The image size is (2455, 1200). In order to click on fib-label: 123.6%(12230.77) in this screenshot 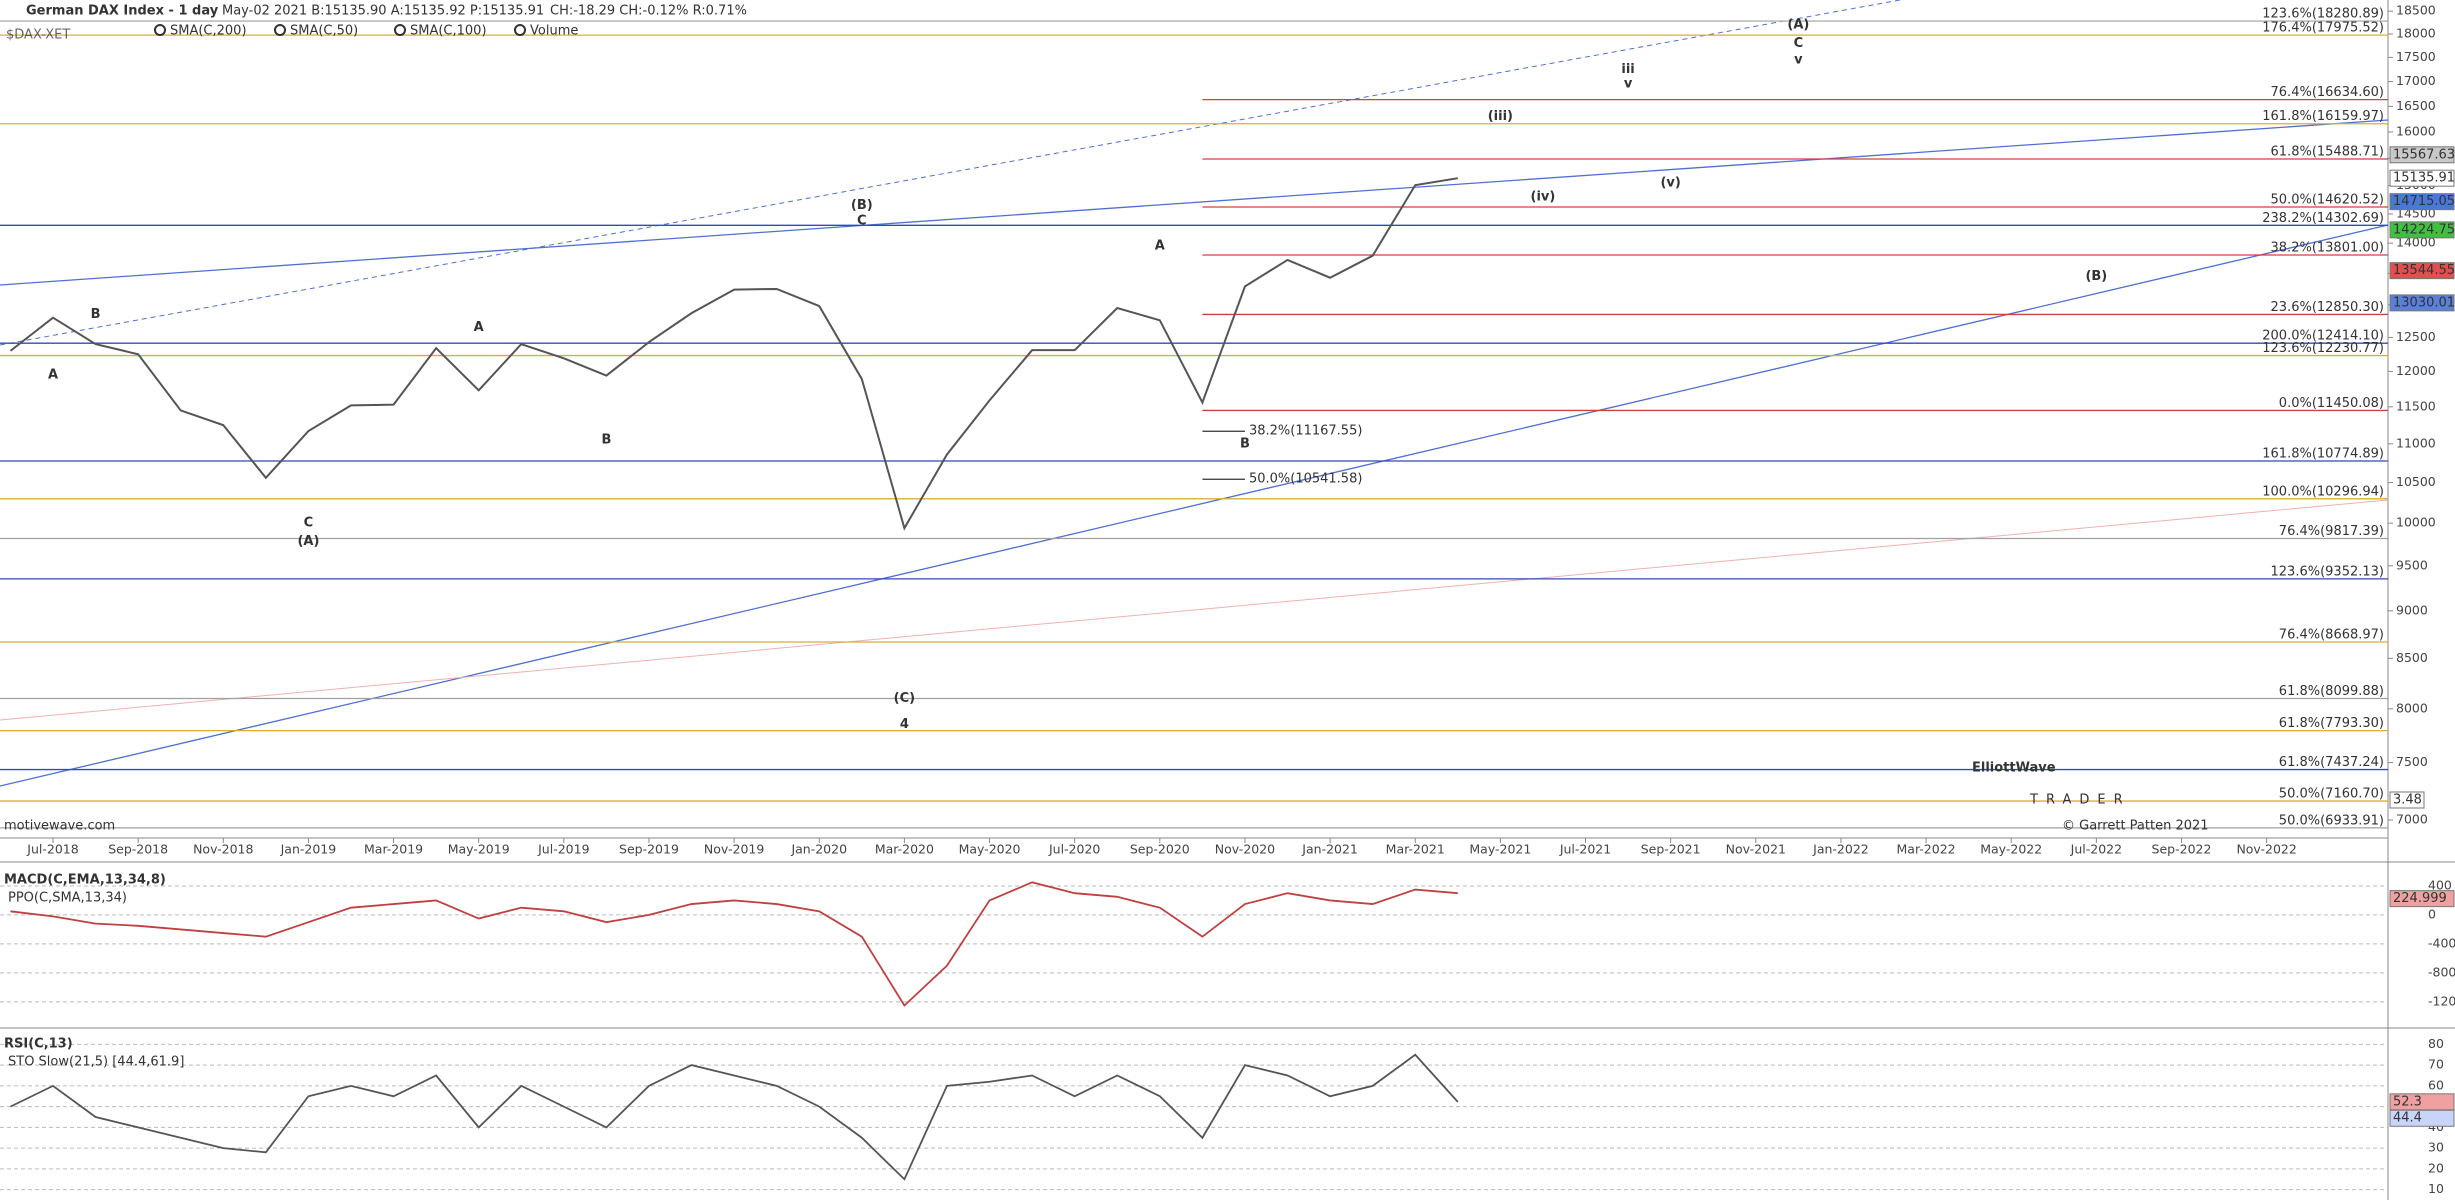, I will do `click(2323, 348)`.